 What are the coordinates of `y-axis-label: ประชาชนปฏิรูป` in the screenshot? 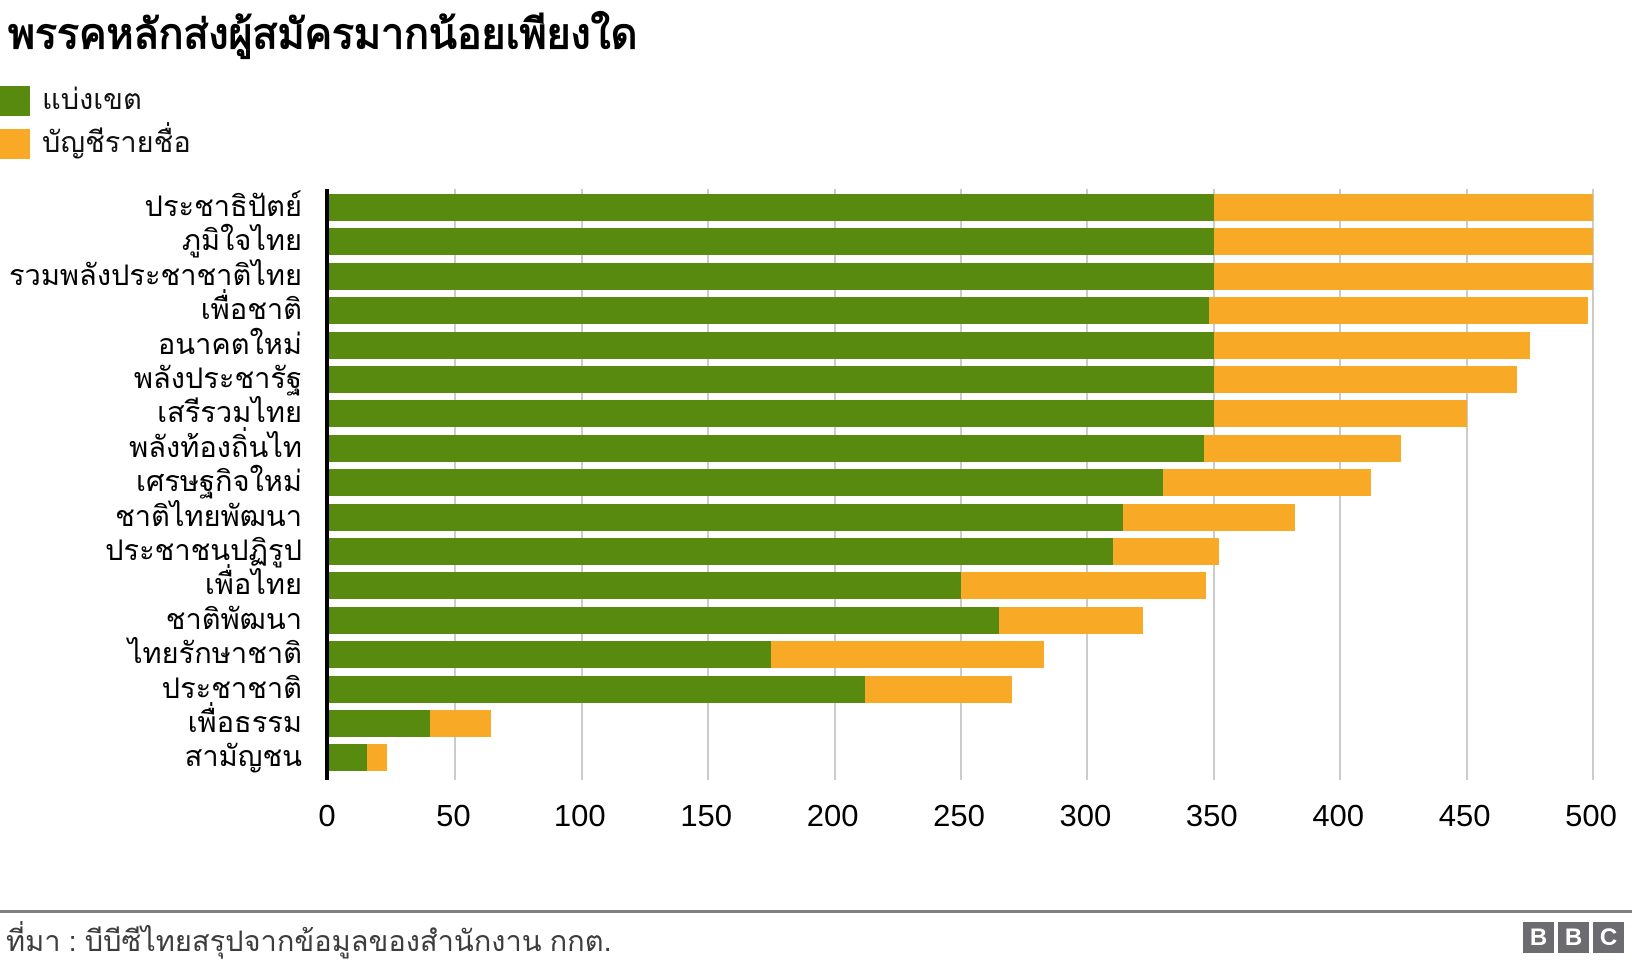 It's located at (203, 551).